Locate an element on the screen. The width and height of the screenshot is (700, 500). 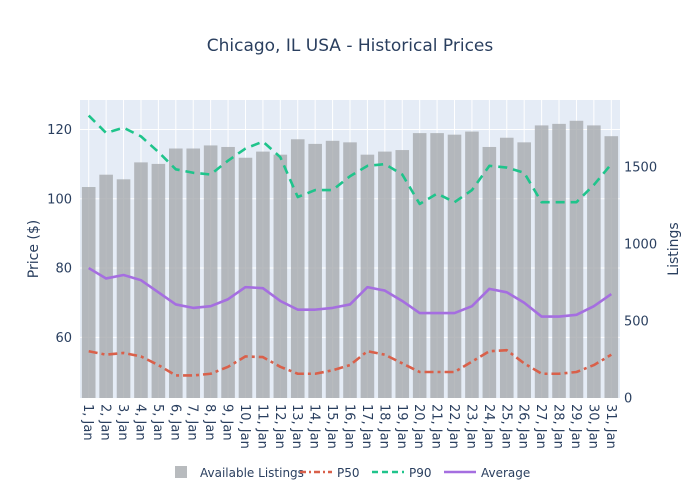
bar-27-jan is located at coordinates (541, 261).